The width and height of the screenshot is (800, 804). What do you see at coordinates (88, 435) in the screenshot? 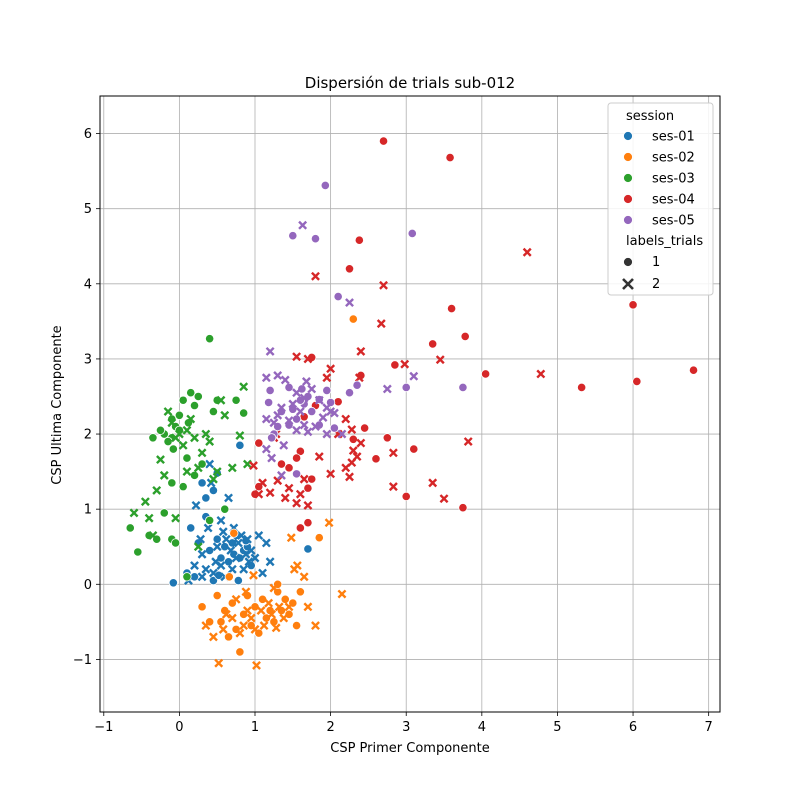
I see `y-tick-label: 2` at bounding box center [88, 435].